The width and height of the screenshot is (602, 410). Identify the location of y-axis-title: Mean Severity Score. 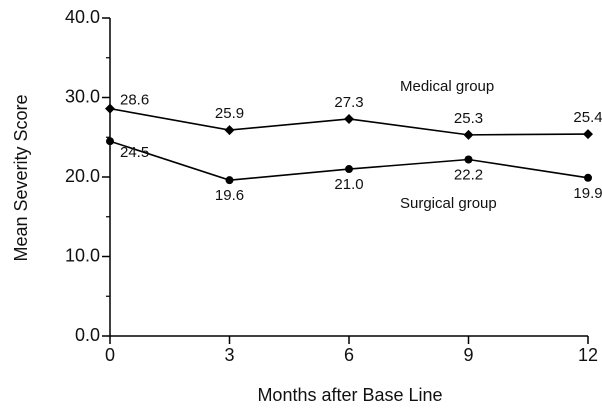
(21, 177).